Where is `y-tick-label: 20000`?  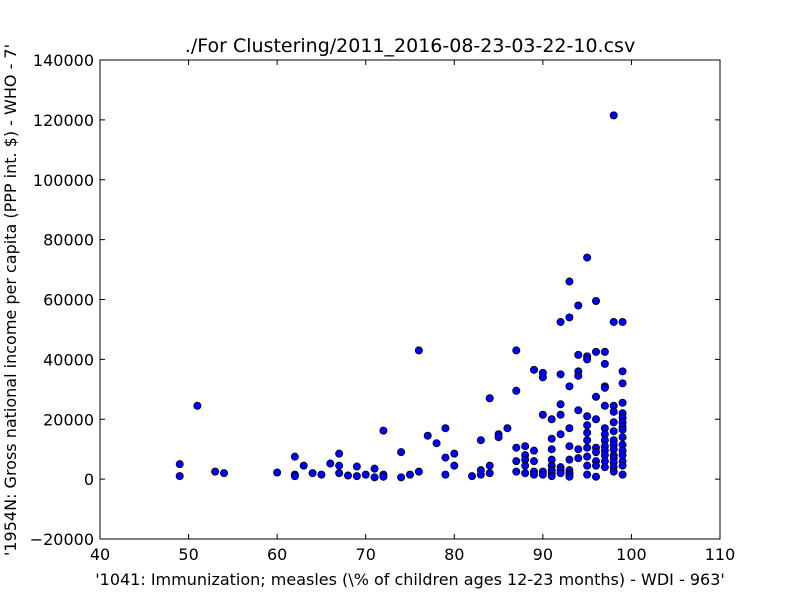
y-tick-label: 20000 is located at coordinates (68, 419).